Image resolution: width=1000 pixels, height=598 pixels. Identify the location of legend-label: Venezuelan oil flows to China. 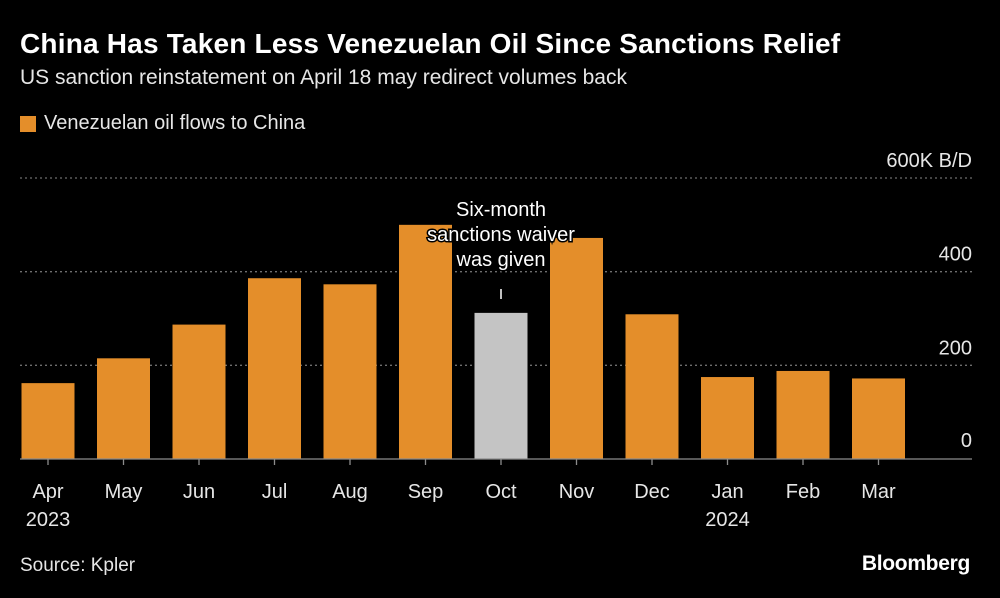
(175, 123).